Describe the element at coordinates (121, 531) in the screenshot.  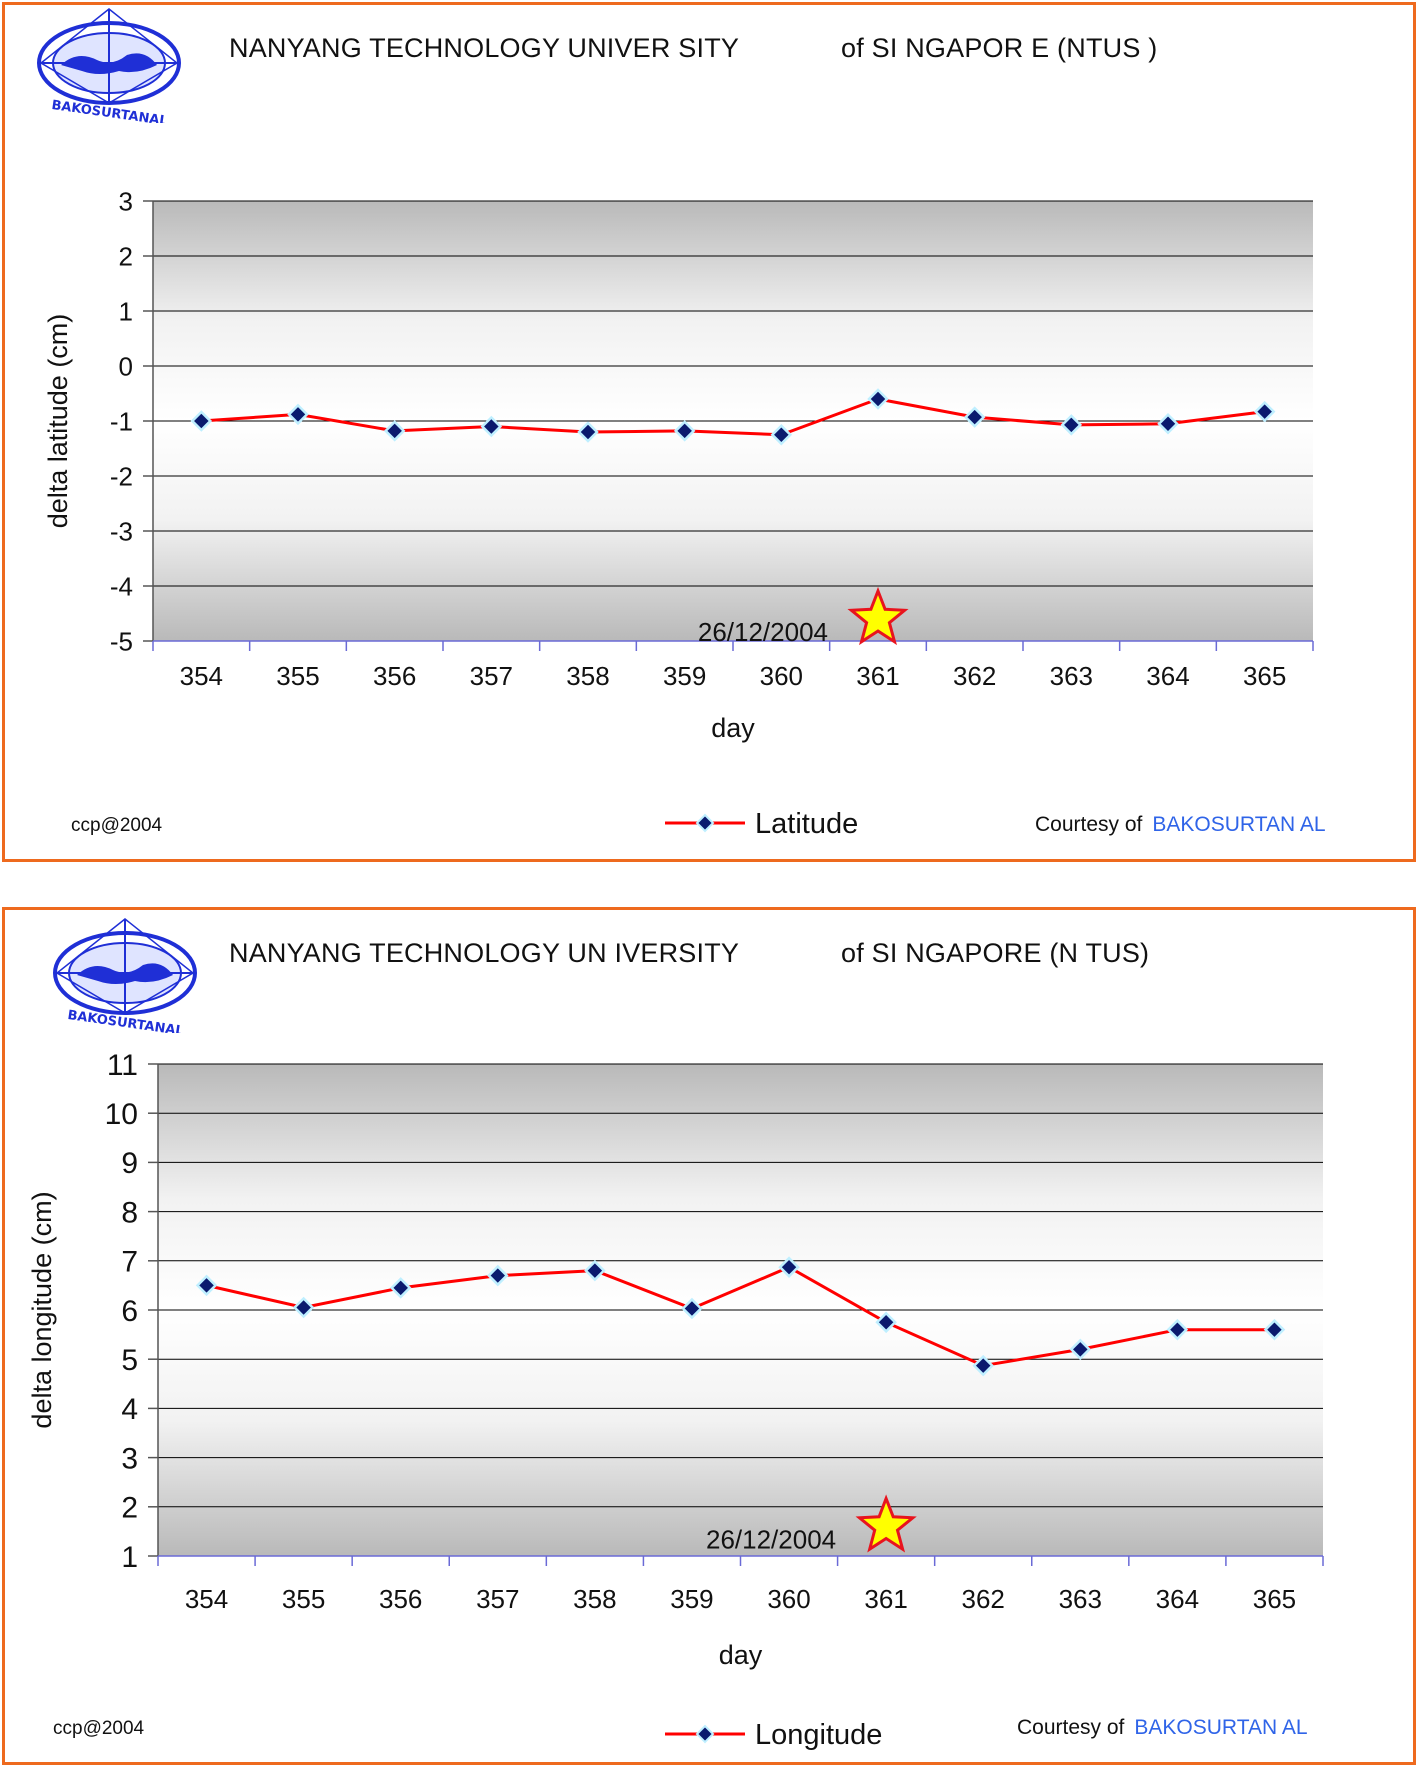
I see `y-tick-label: -3` at that location.